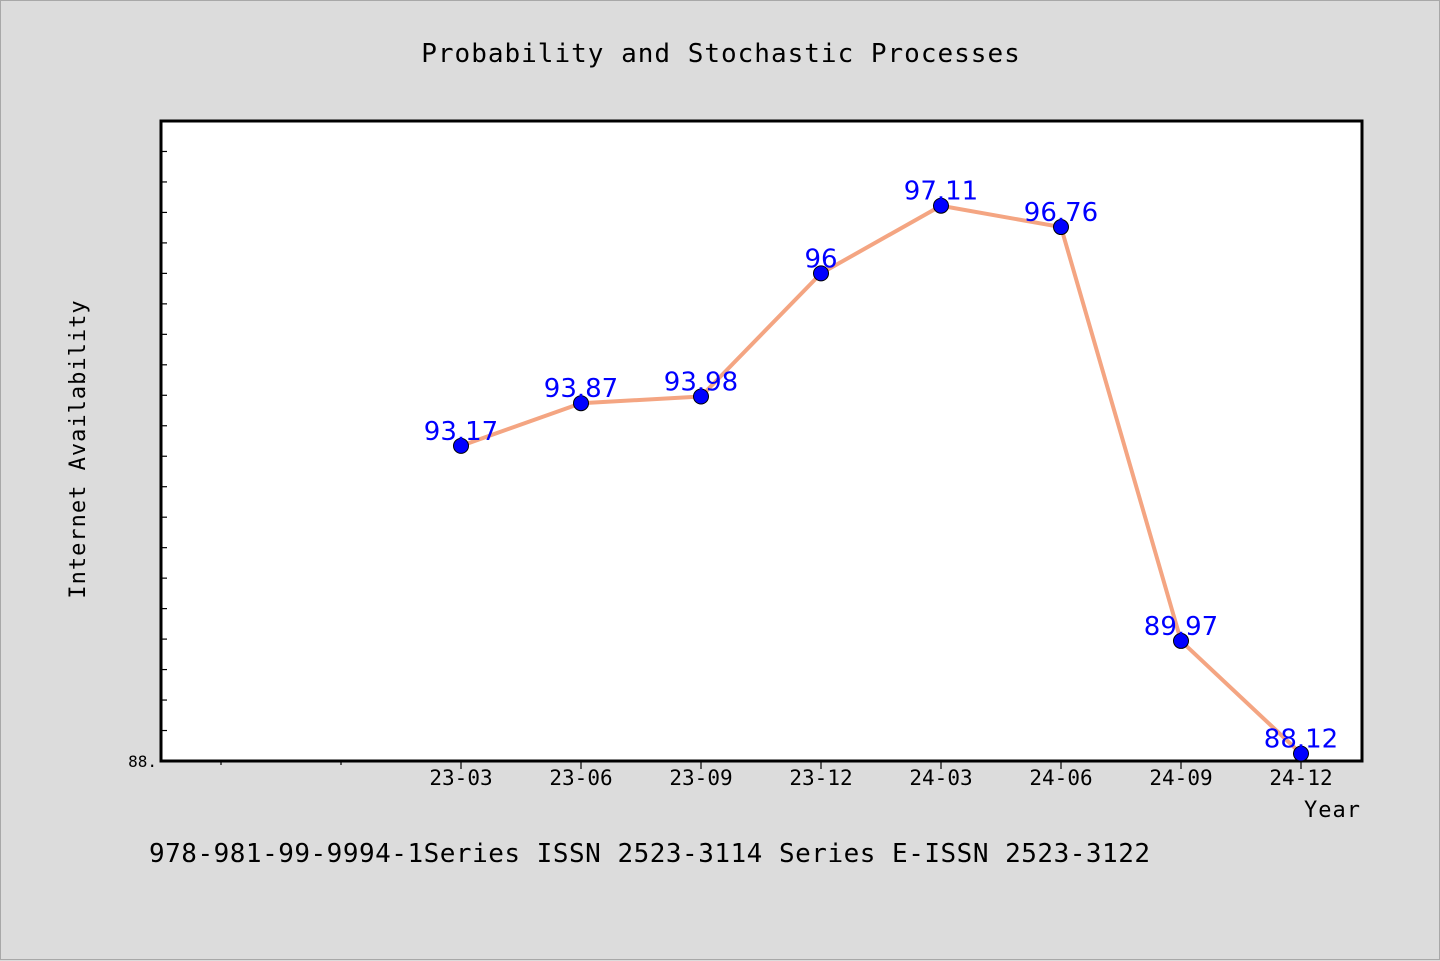 Image resolution: width=1440 pixels, height=961 pixels. Describe the element at coordinates (78, 448) in the screenshot. I see `y-axis-title: Internet Availability` at that location.